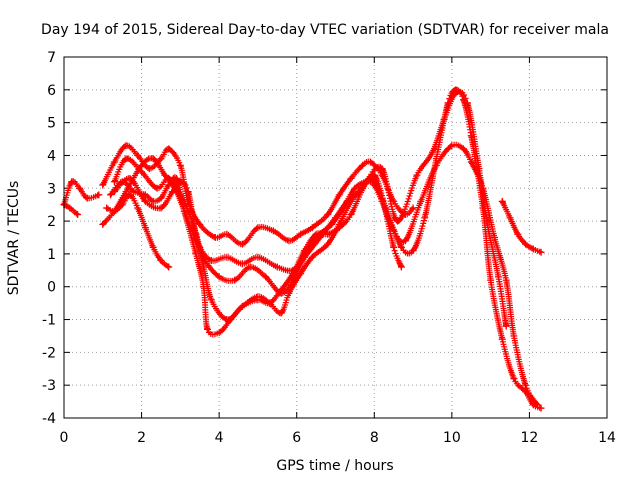 The width and height of the screenshot is (640, 480). Describe the element at coordinates (64, 438) in the screenshot. I see `x-tick-label: 0` at that location.